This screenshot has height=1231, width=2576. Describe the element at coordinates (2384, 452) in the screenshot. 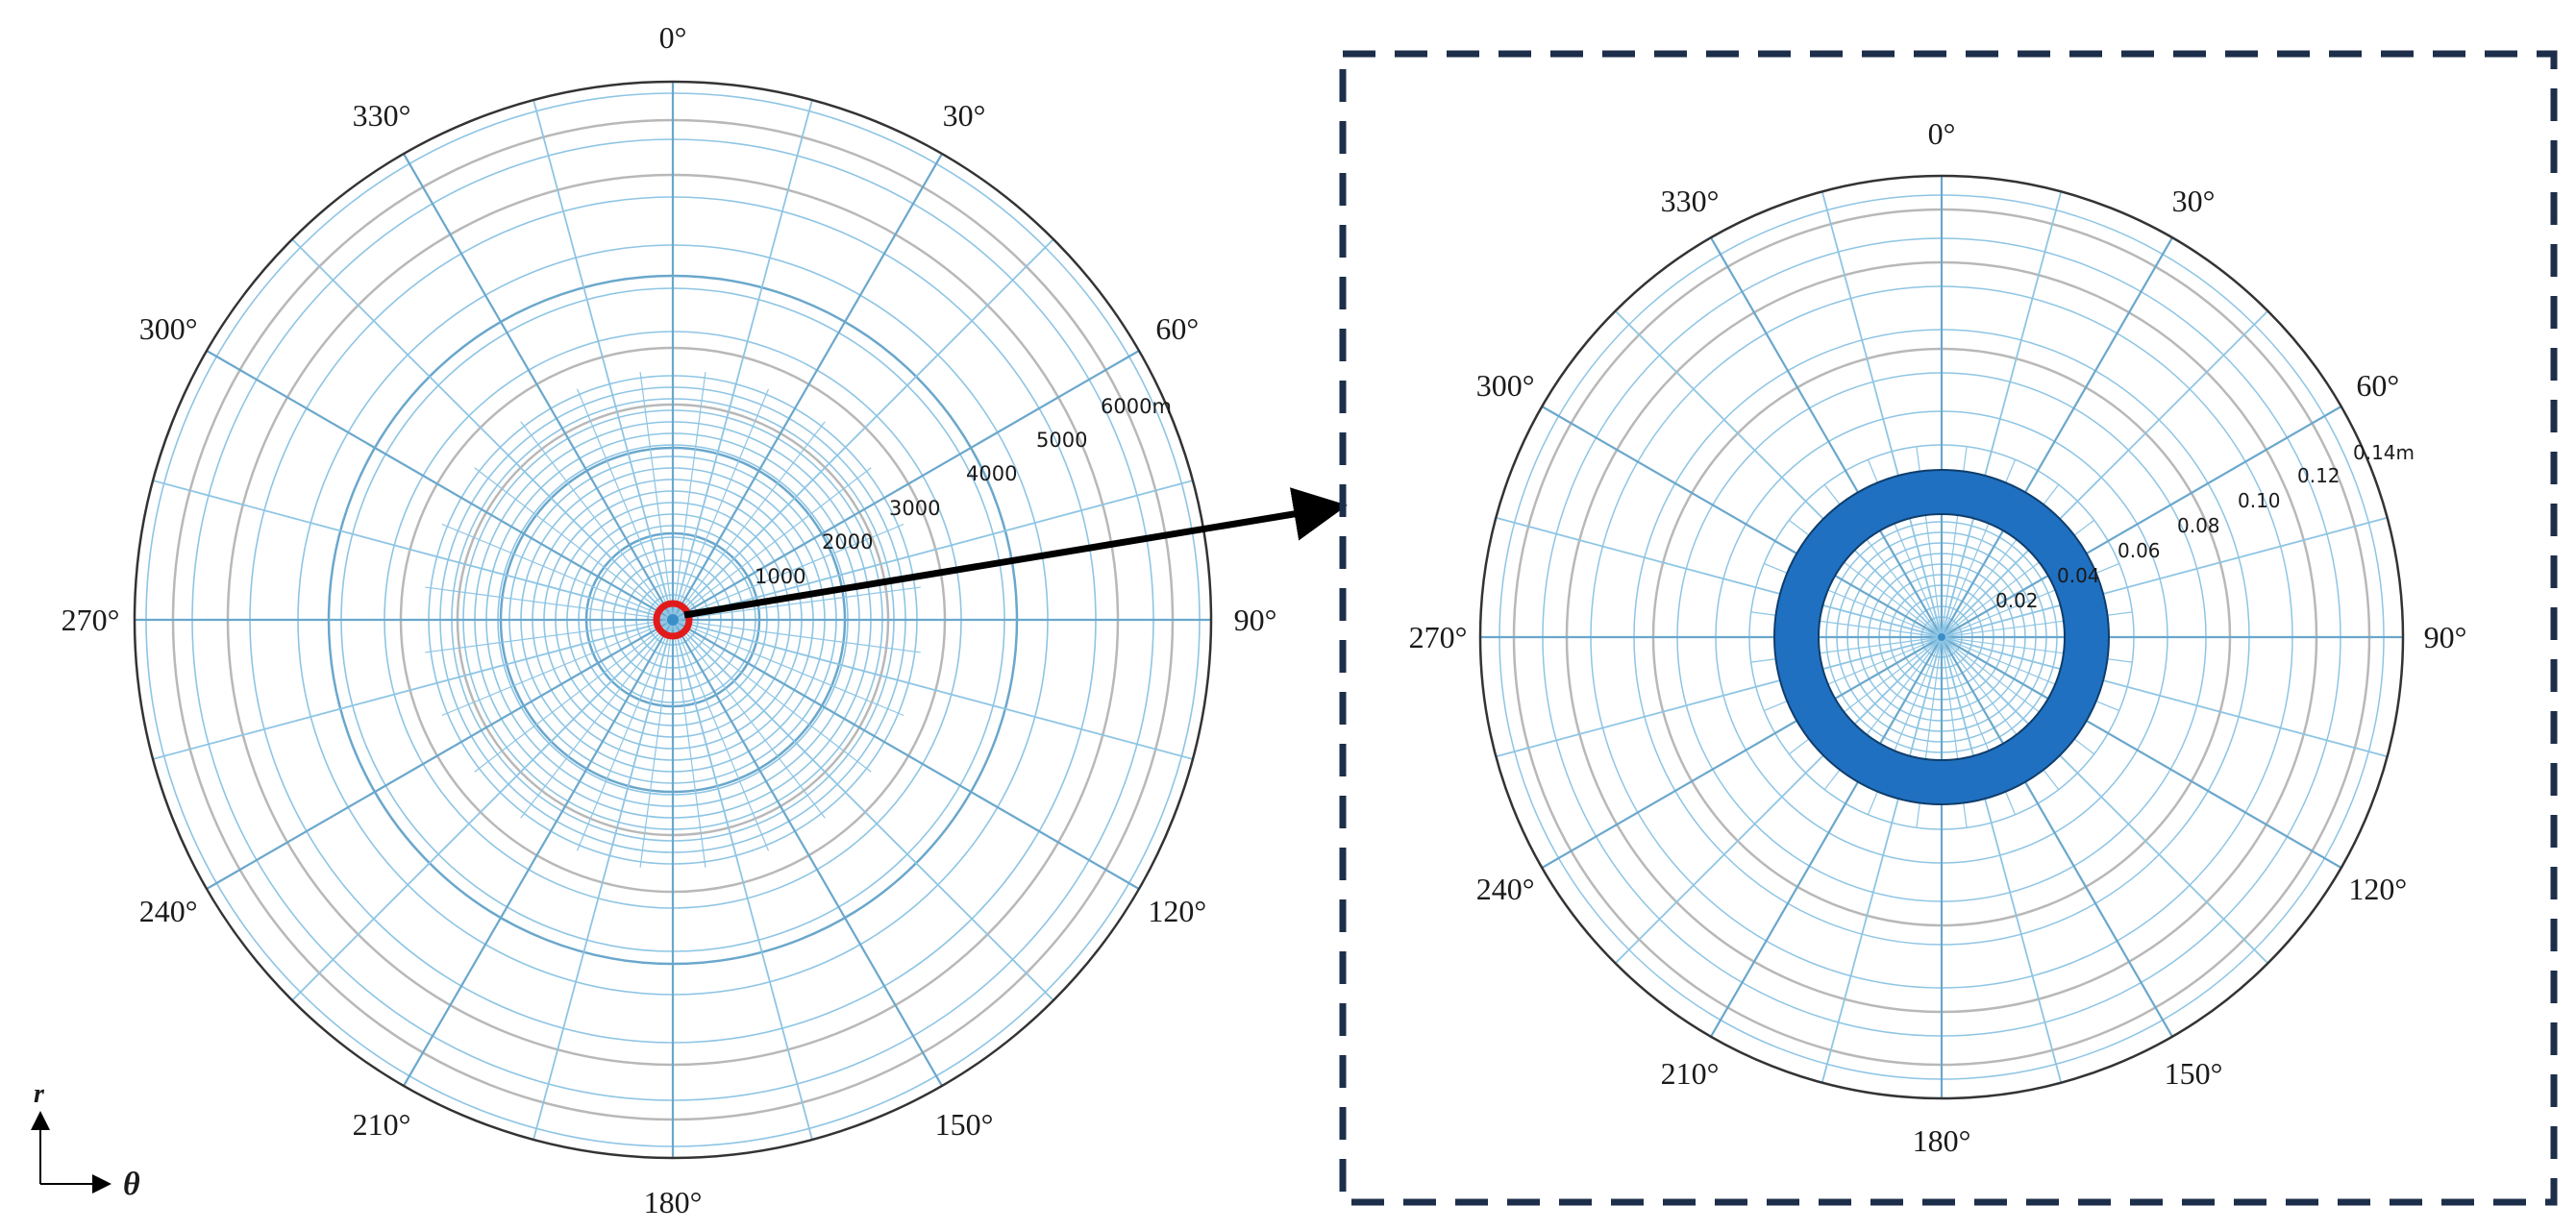

I see `radial-label: 0.14m` at that location.